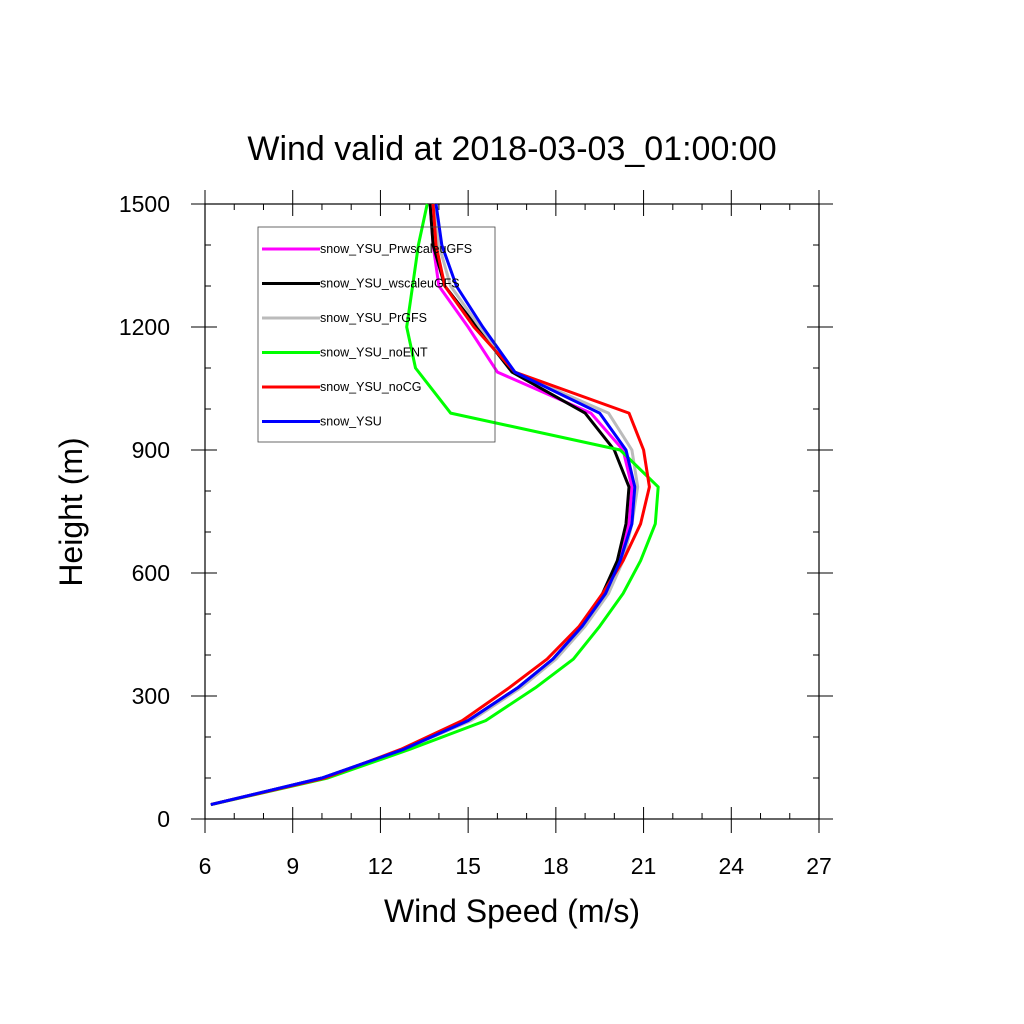 This screenshot has width=1024, height=1024. I want to click on x-tick-label: 6, so click(205, 866).